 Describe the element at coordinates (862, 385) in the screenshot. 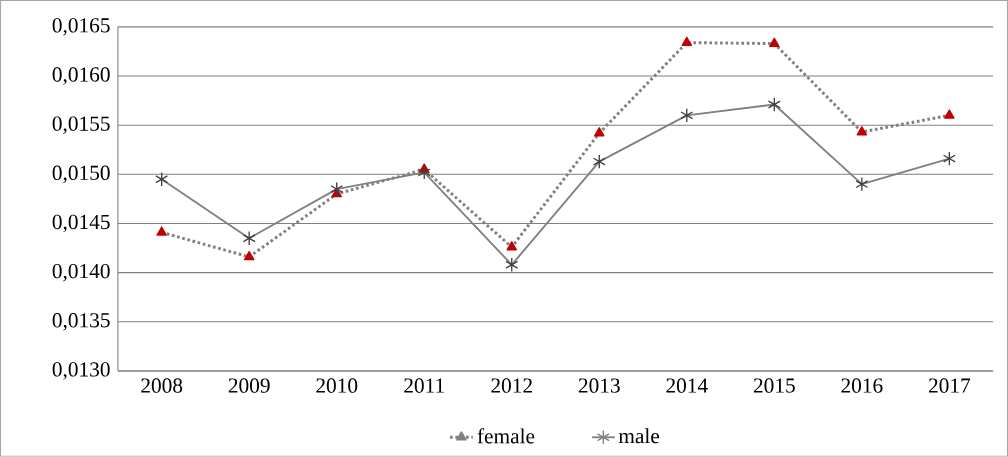

I see `x-tick-label: 2016` at that location.